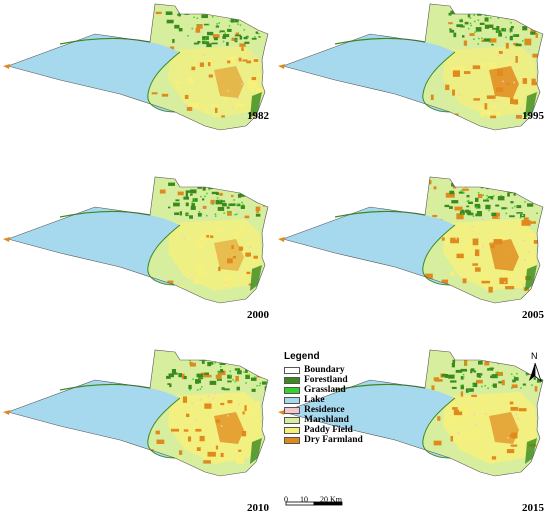 The width and height of the screenshot is (550, 520). What do you see at coordinates (314, 400) in the screenshot?
I see `legend-label: Lake` at bounding box center [314, 400].